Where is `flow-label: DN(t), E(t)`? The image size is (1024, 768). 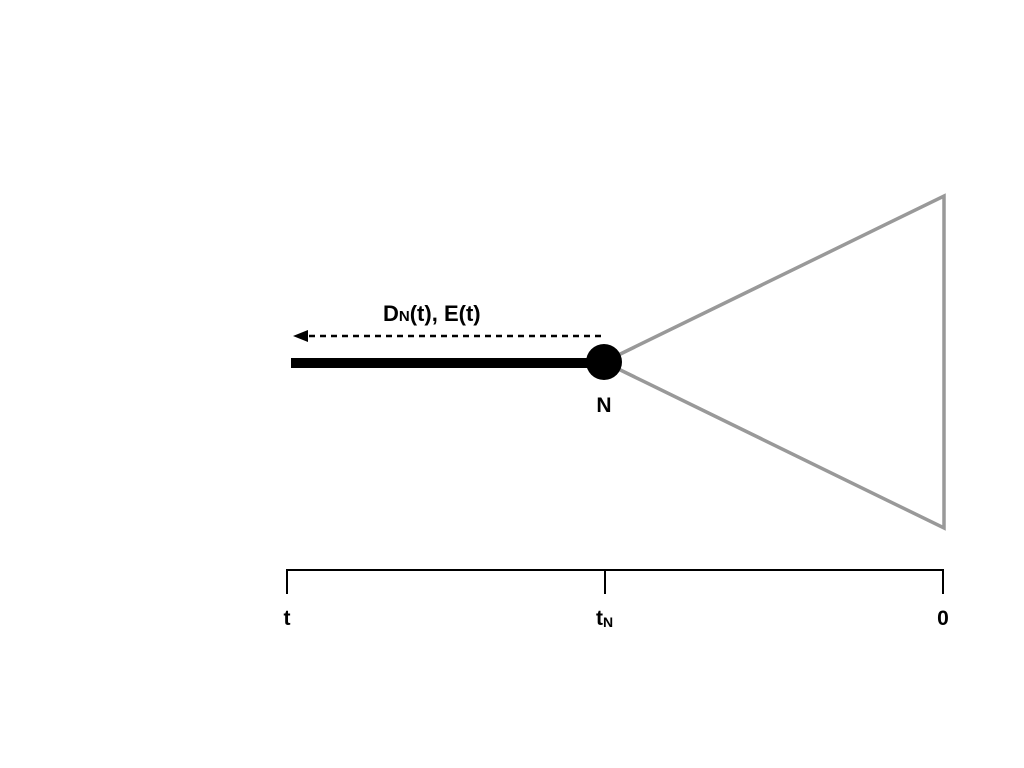 flow-label: DN(t), E(t) is located at coordinates (432, 313).